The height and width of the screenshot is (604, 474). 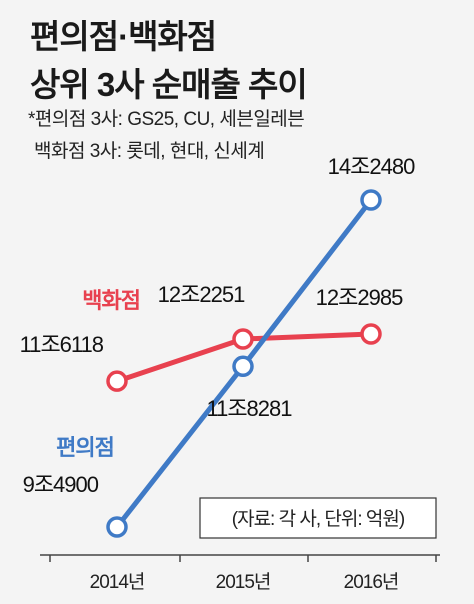 What do you see at coordinates (371, 582) in the screenshot?
I see `x-tick-label: 2016년` at bounding box center [371, 582].